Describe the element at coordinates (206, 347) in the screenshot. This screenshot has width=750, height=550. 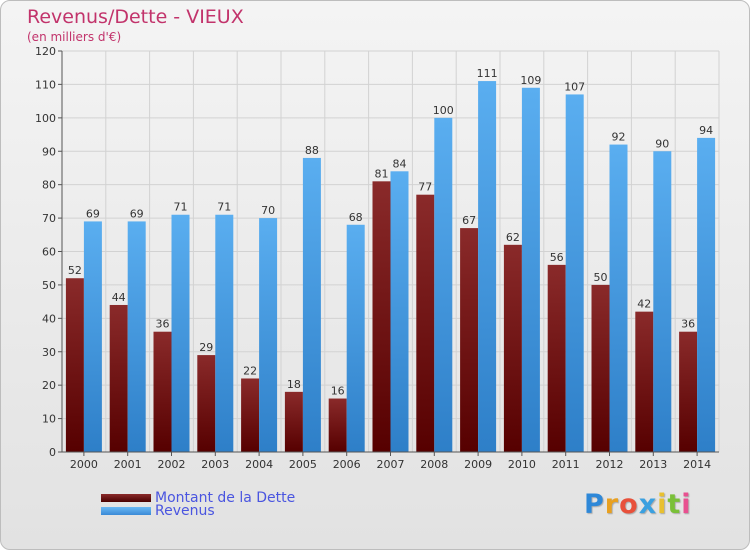
I see `data-label-dette: 29` at that location.